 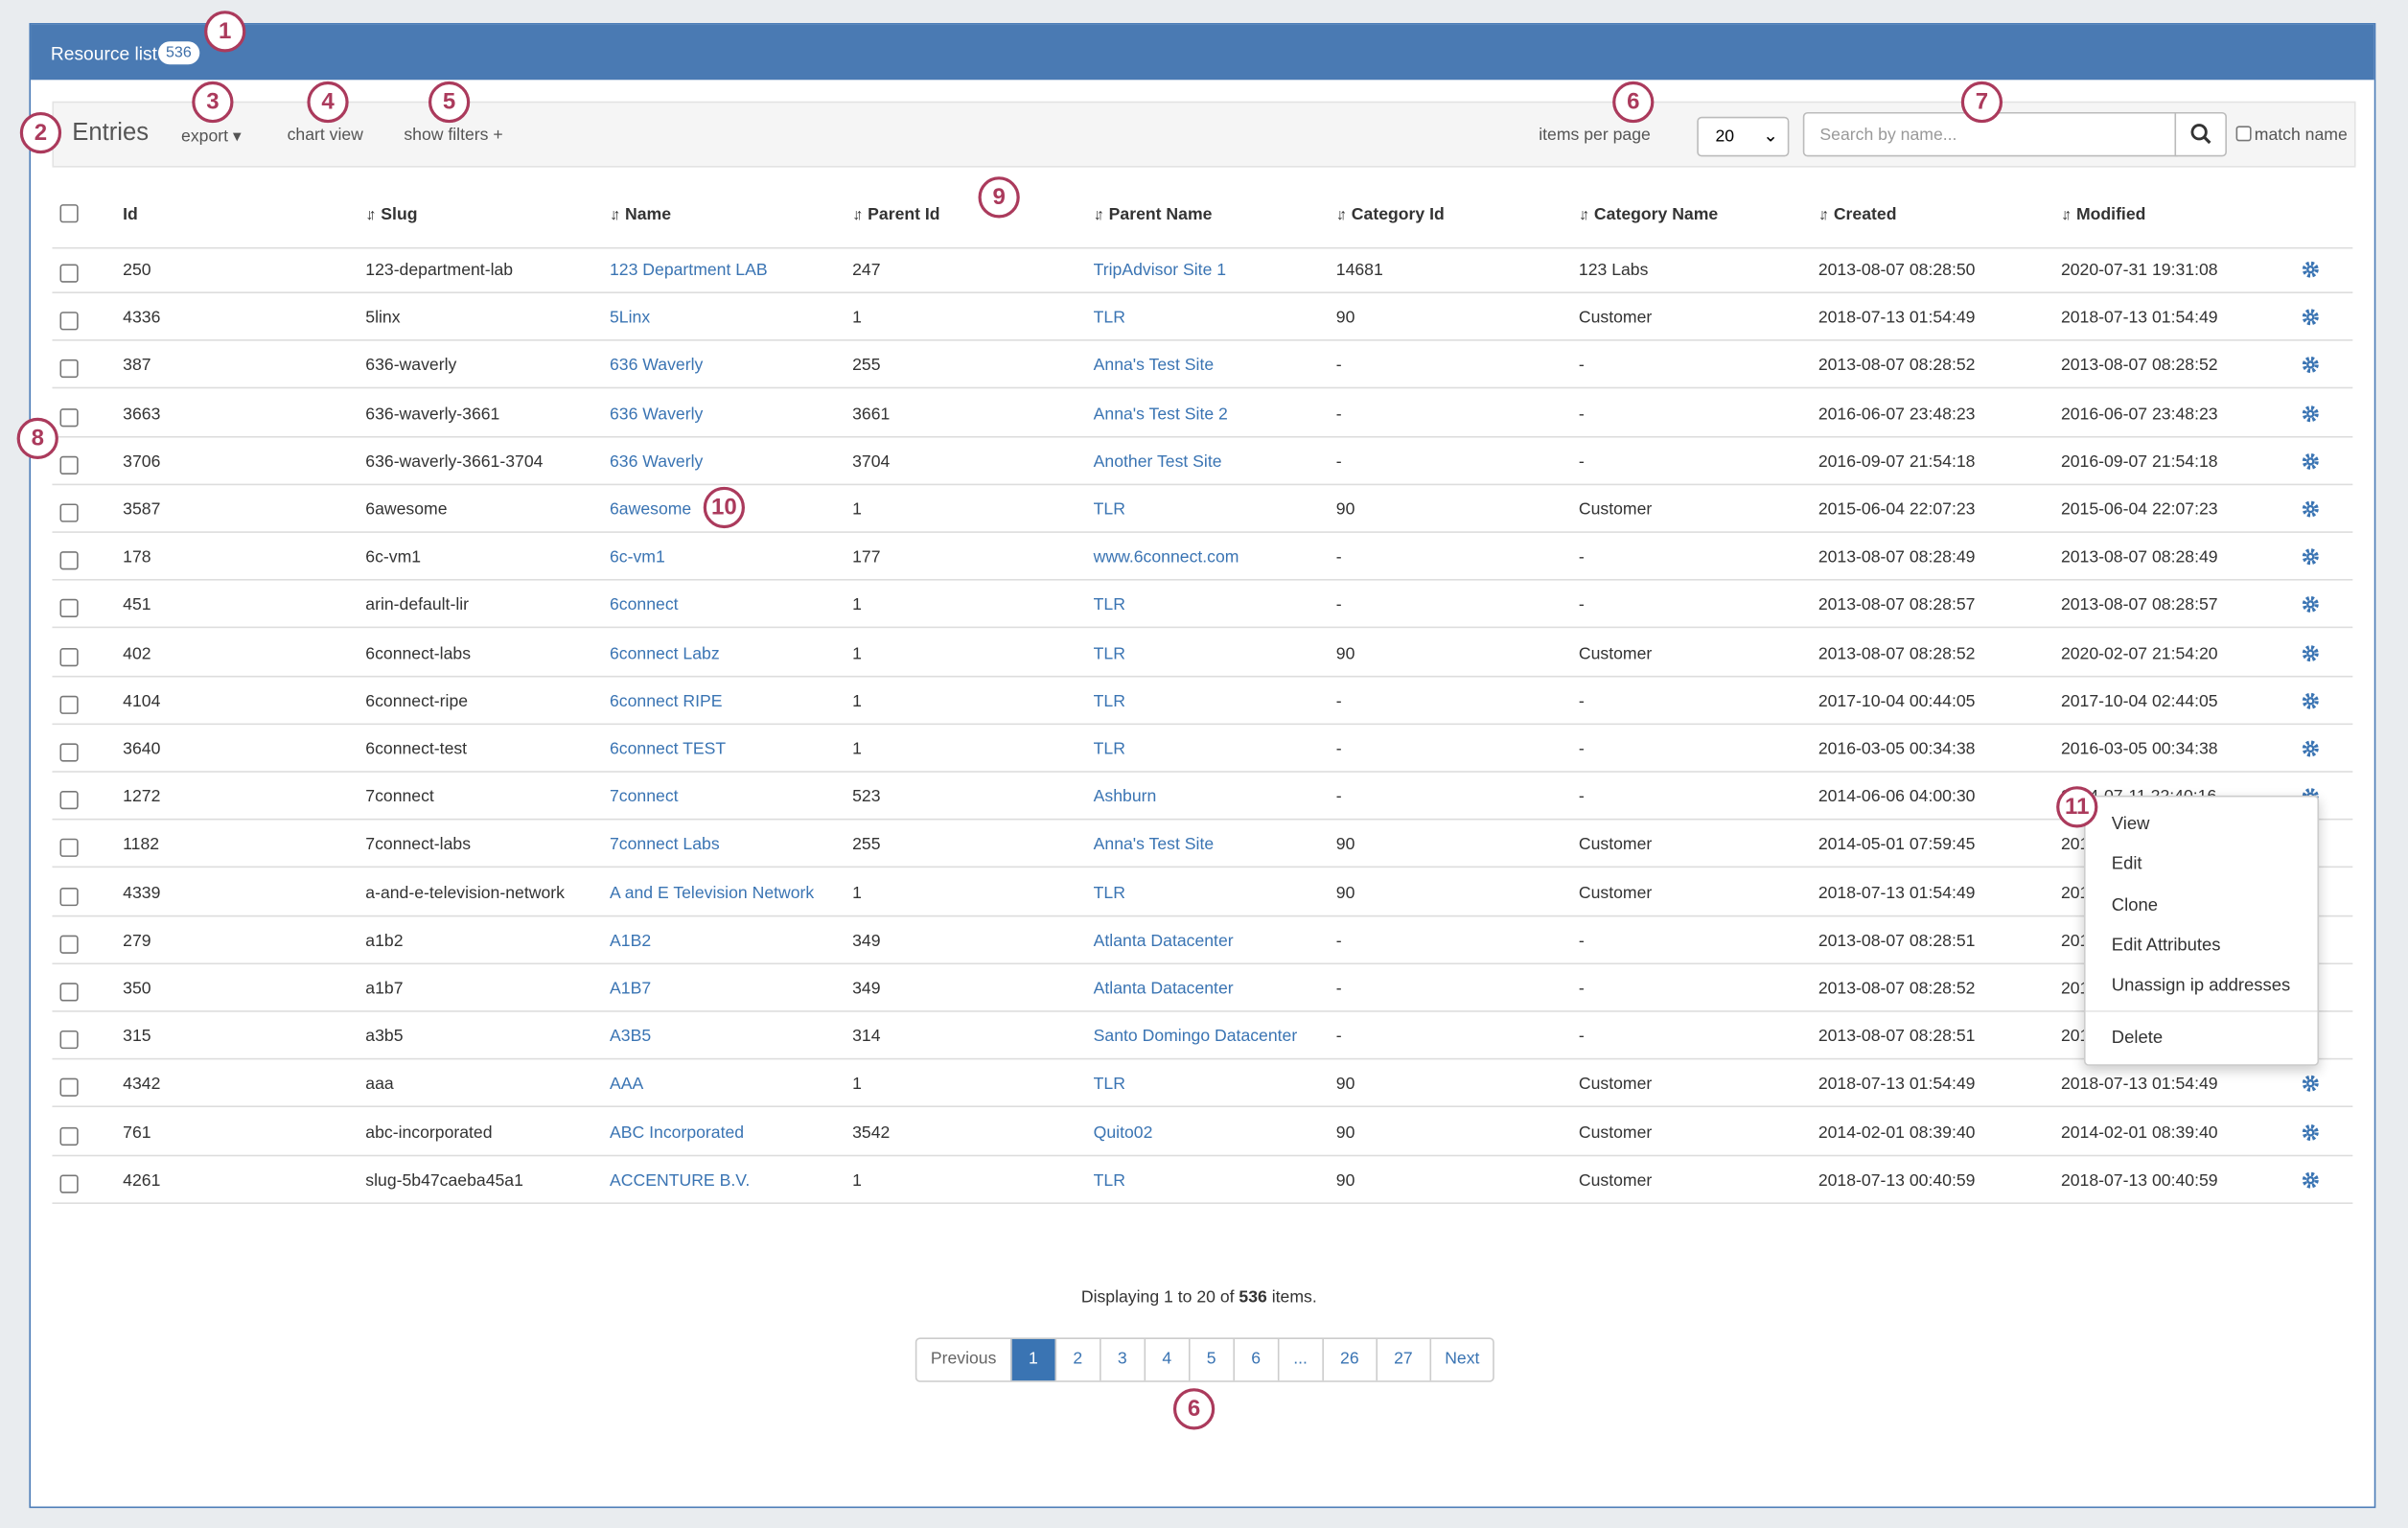 What do you see at coordinates (644, 606) in the screenshot?
I see `cell: 6connect` at bounding box center [644, 606].